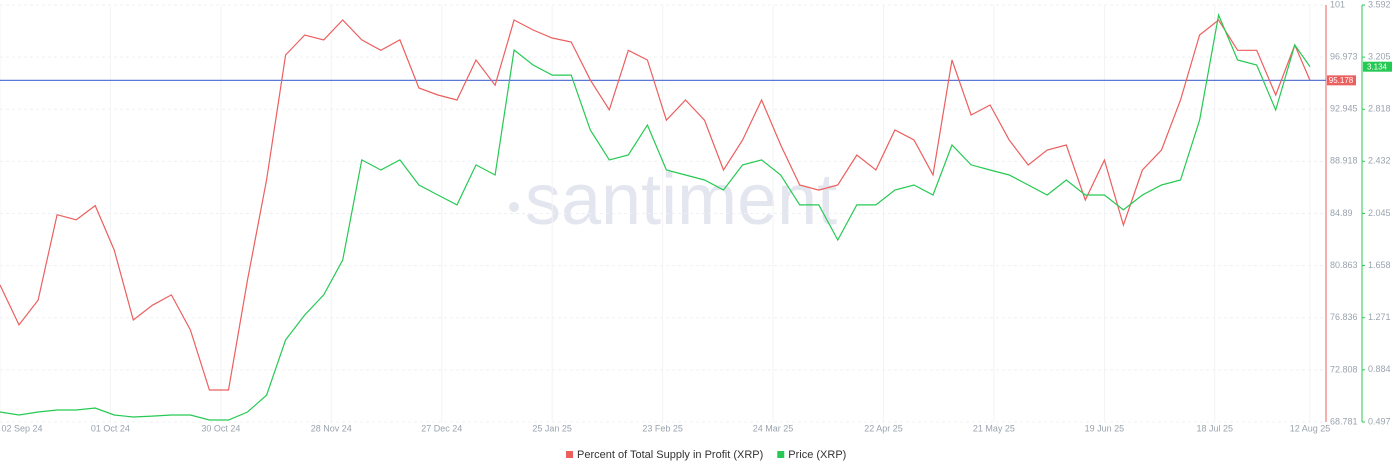 Image resolution: width=1400 pixels, height=473 pixels. I want to click on y2-tick-label: 1.271, so click(1379, 317).